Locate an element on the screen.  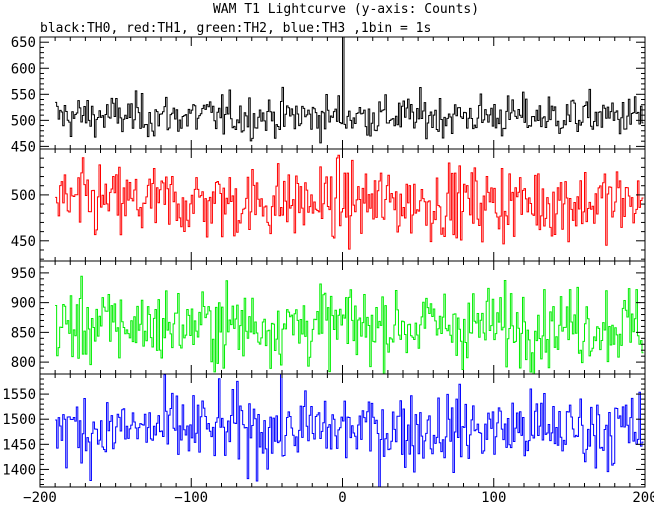
y-tick-label: 650 is located at coordinates (23, 43).